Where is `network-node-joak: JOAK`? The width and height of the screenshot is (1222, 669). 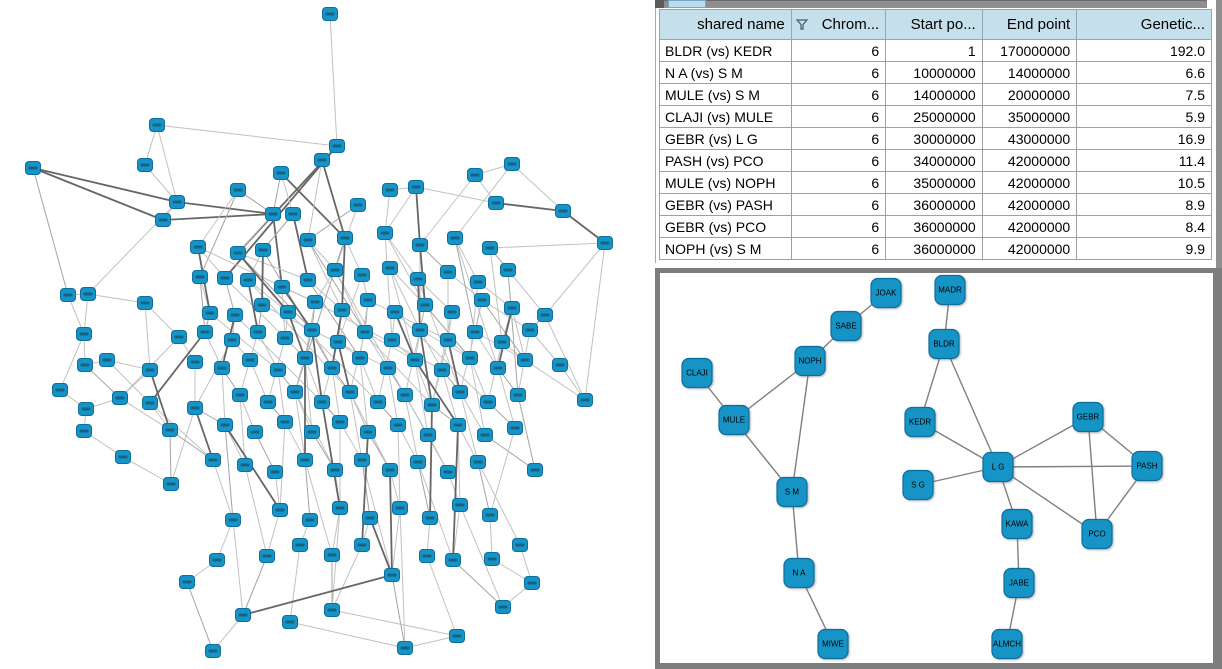 network-node-joak: JOAK is located at coordinates (886, 293).